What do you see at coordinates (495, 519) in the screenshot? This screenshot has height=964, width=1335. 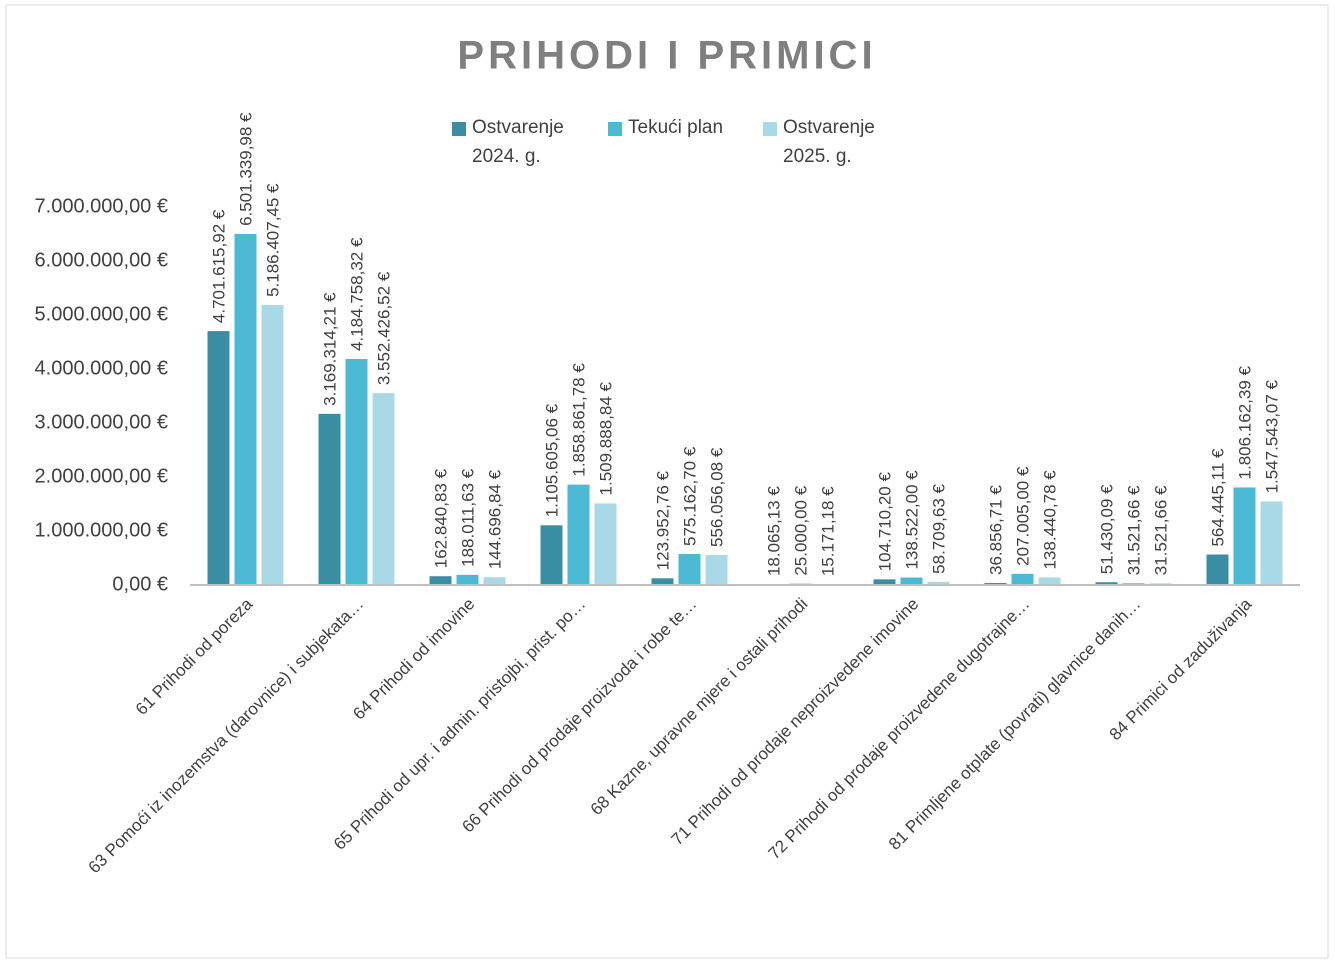 I see `data-label: 144.696,84 €` at bounding box center [495, 519].